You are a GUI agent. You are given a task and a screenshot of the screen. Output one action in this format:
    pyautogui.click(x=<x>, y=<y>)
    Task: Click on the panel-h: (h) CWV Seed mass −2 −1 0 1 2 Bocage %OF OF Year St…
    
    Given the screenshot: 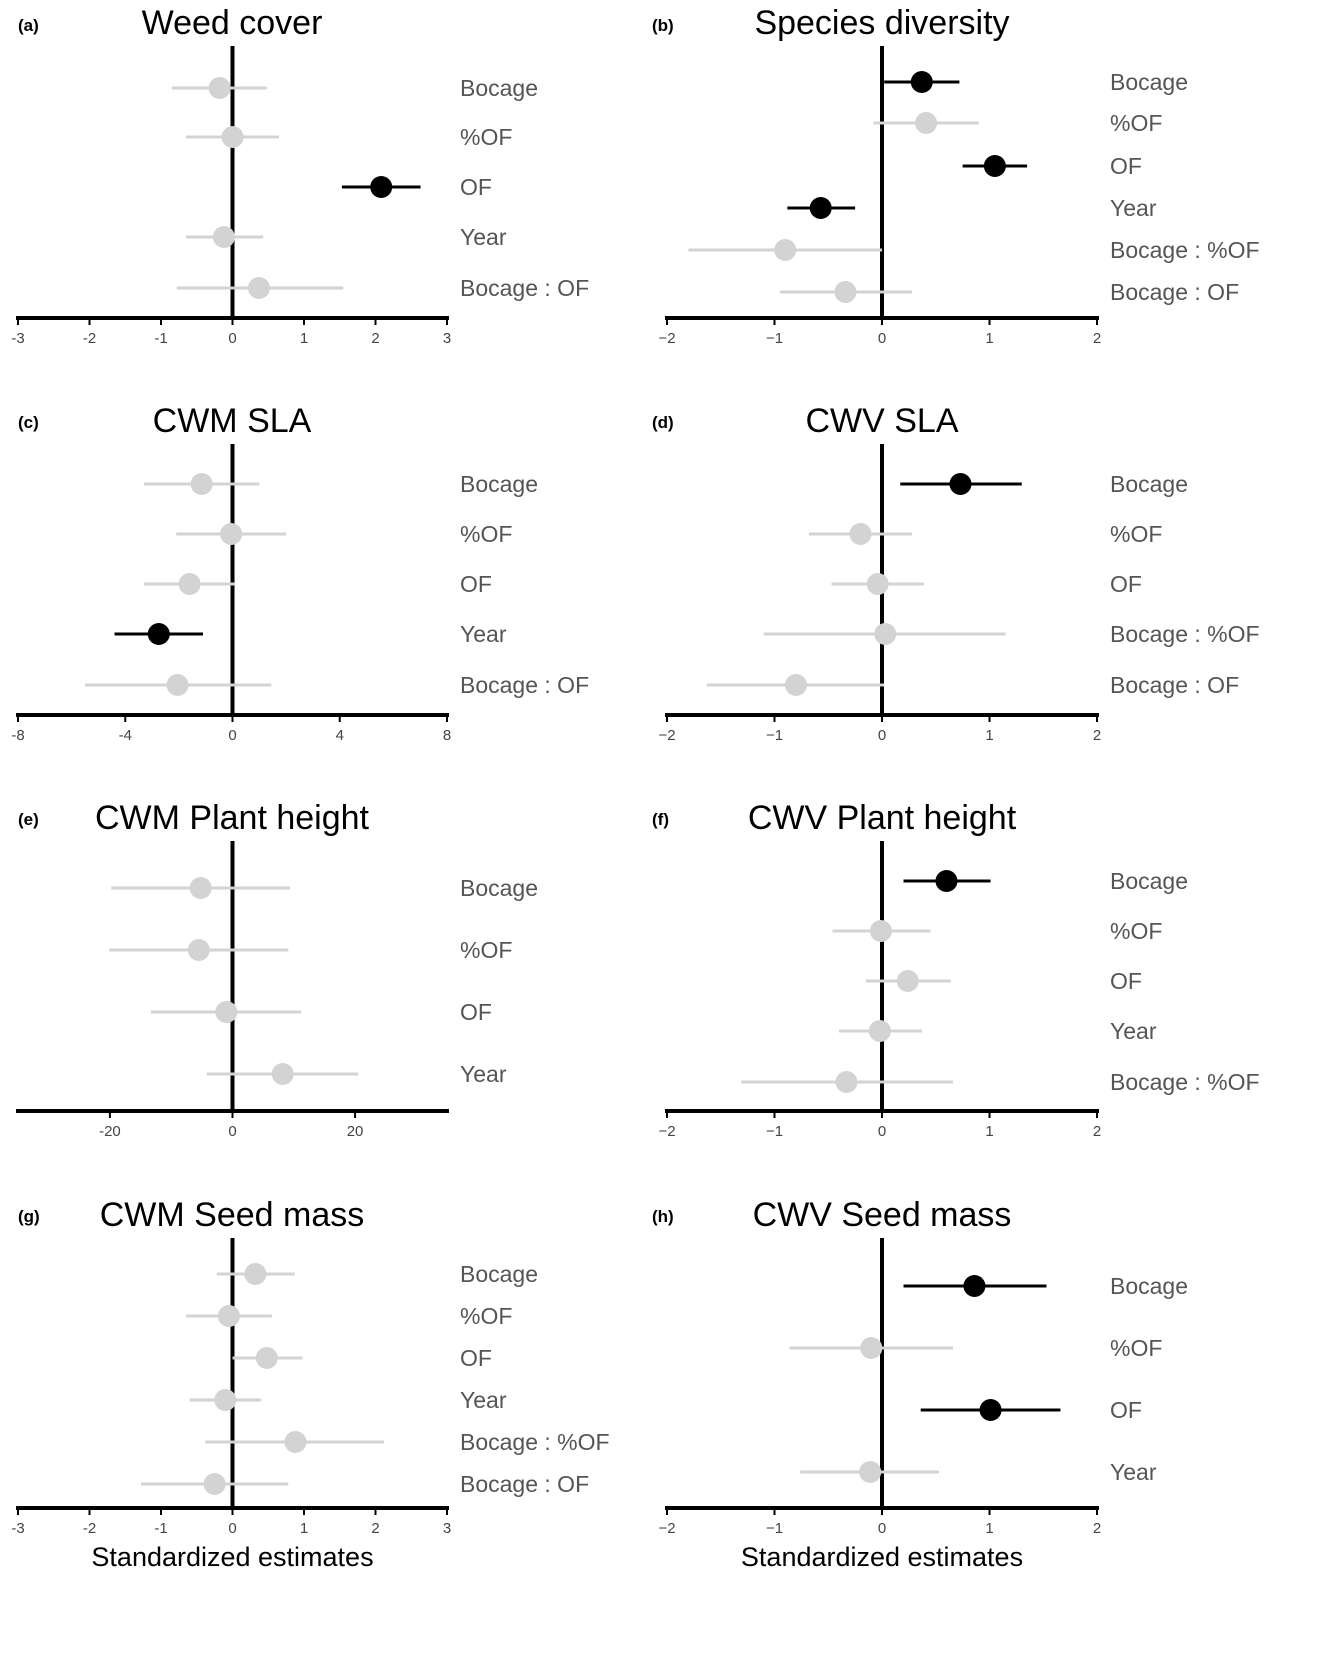 What is the action you would take?
    pyautogui.click(x=920, y=1384)
    